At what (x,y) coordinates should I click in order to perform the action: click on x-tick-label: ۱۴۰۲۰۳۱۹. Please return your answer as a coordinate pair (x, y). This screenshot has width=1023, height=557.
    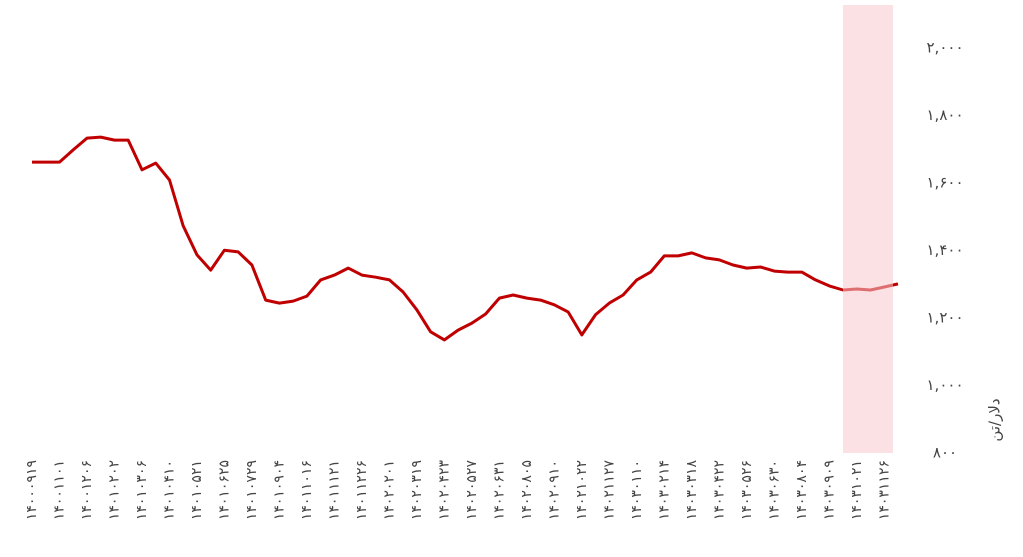
    Looking at the image, I should click on (417, 490).